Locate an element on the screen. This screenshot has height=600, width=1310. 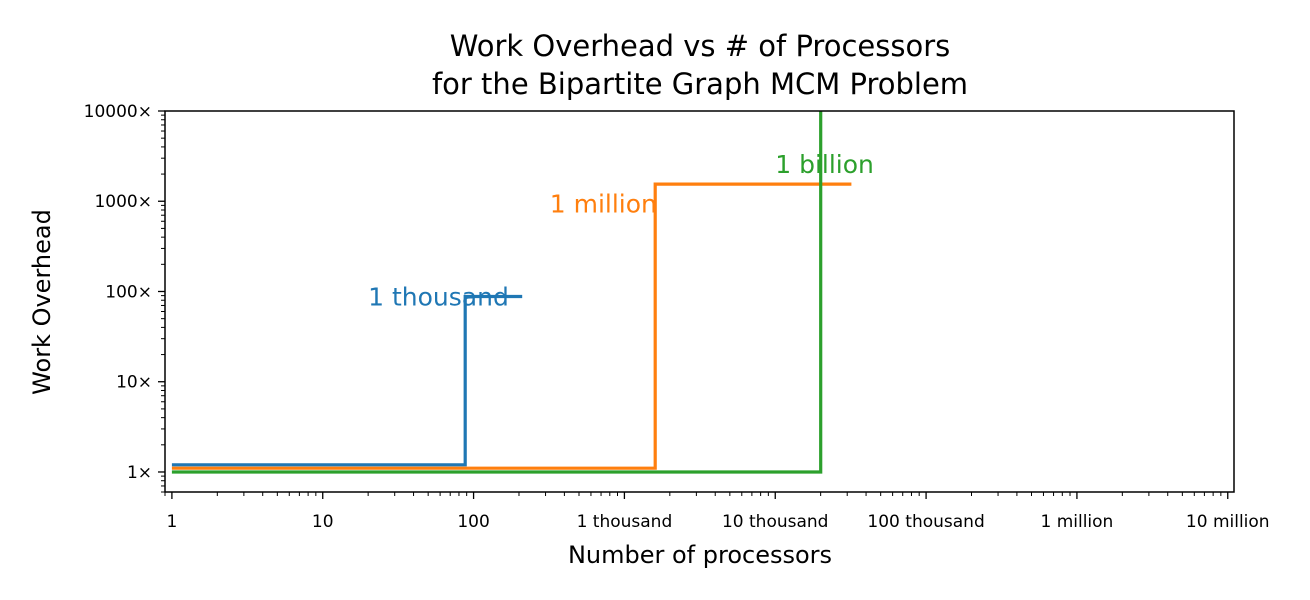
x-tick-label-3: 1 thousand is located at coordinates (625, 522).